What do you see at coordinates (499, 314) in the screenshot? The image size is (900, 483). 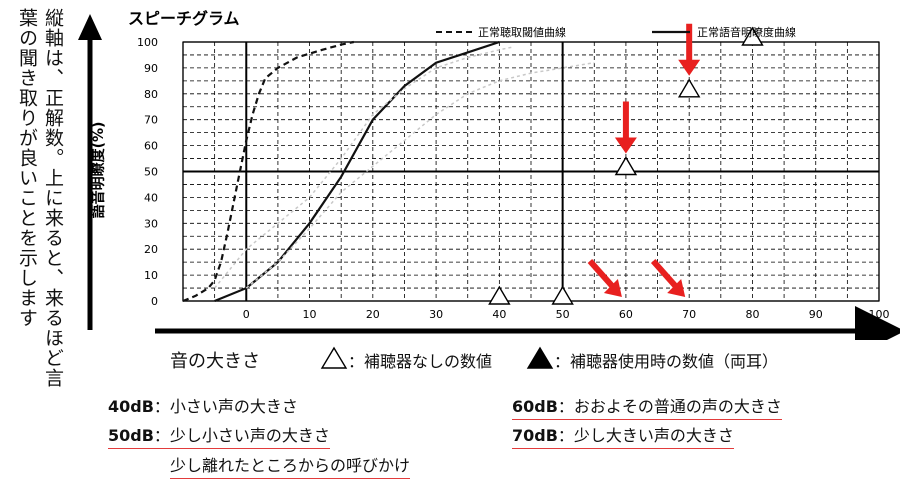 I see `x-tick-label: 40` at bounding box center [499, 314].